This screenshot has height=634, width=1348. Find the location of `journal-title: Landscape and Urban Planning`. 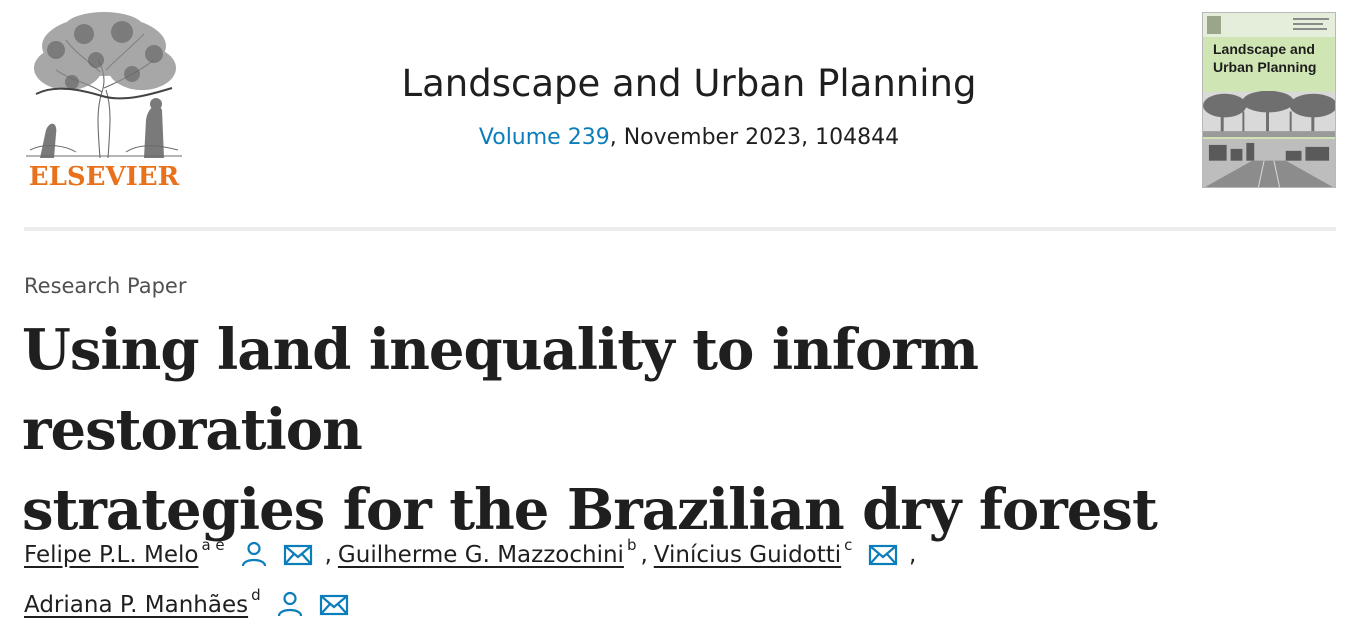

journal-title: Landscape and Urban Planning is located at coordinates (689, 83).